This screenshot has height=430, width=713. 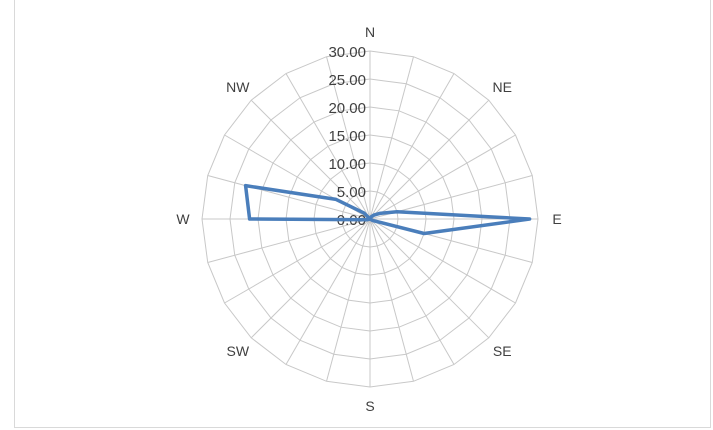 I want to click on tick-label: 20.00, so click(x=347, y=108).